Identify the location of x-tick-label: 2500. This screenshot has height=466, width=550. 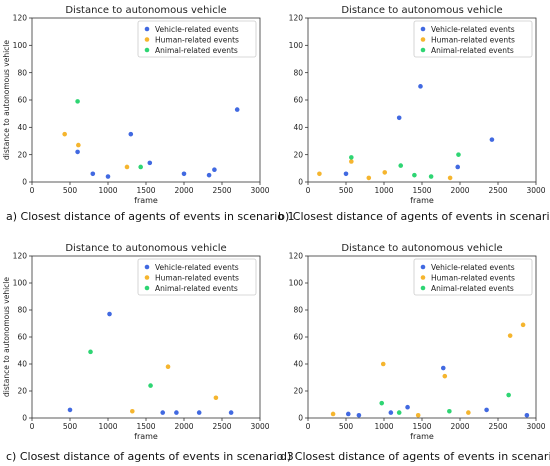
(221, 190).